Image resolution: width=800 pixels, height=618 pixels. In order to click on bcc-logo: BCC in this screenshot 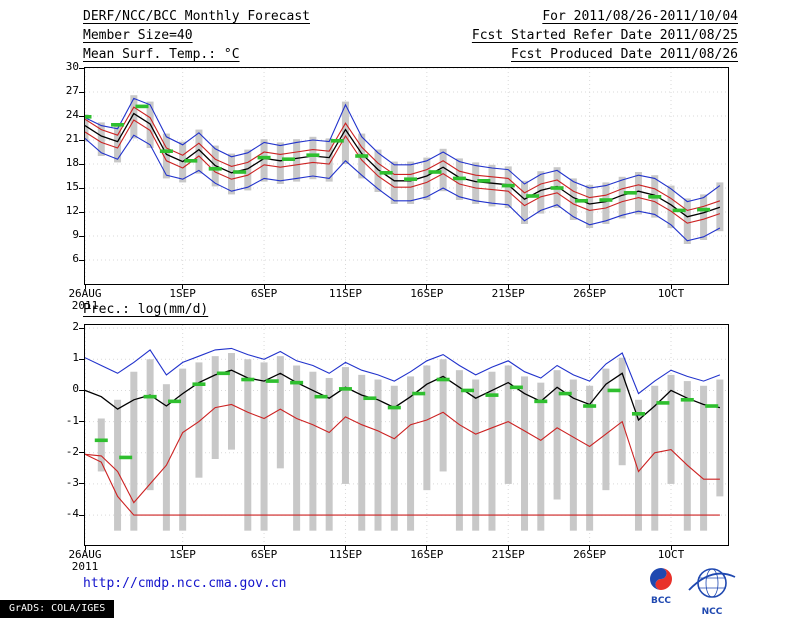, I will do `click(661, 586)`.